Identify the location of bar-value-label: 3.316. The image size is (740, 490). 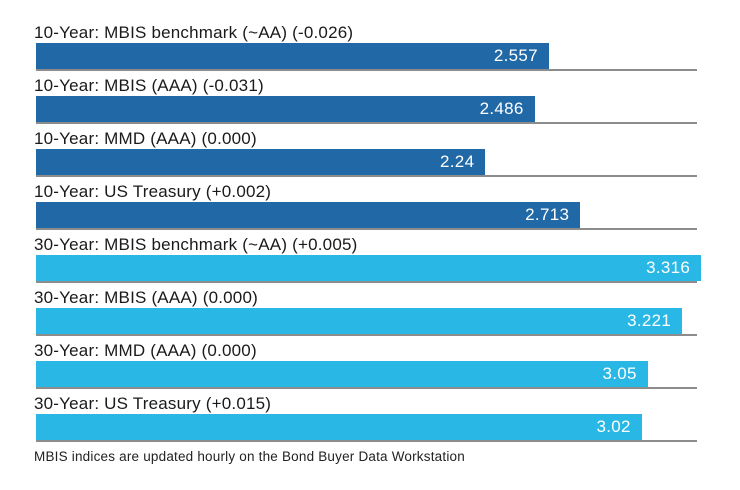
(668, 267).